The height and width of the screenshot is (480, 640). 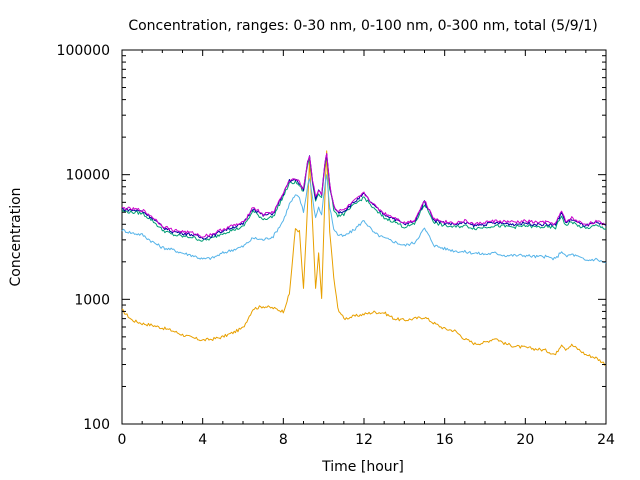 I want to click on y-tick-label: 1000, so click(x=92, y=300).